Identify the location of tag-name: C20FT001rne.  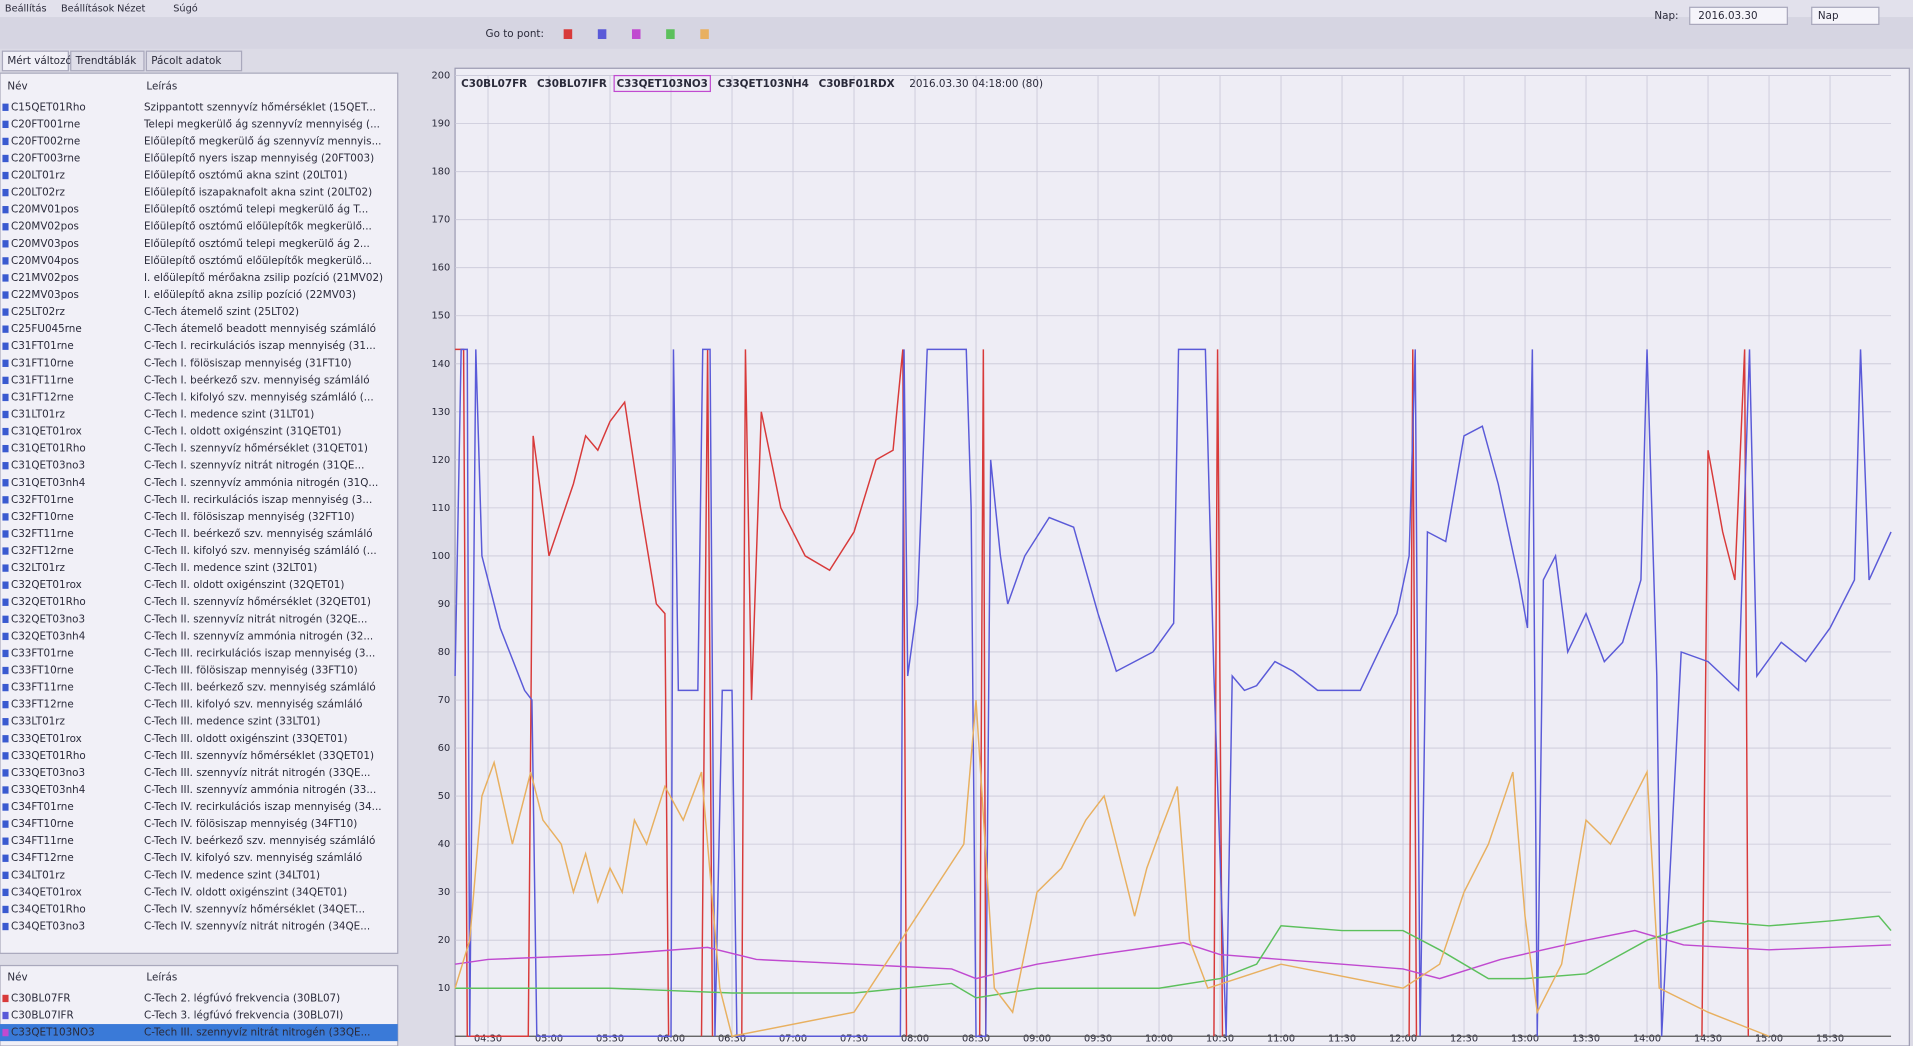
(45, 124).